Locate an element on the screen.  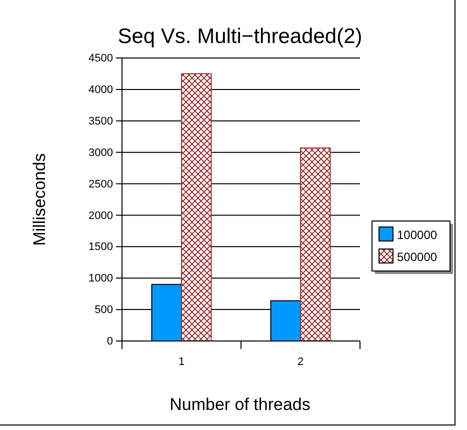
x-axis-title: Number of threads is located at coordinates (240, 404).